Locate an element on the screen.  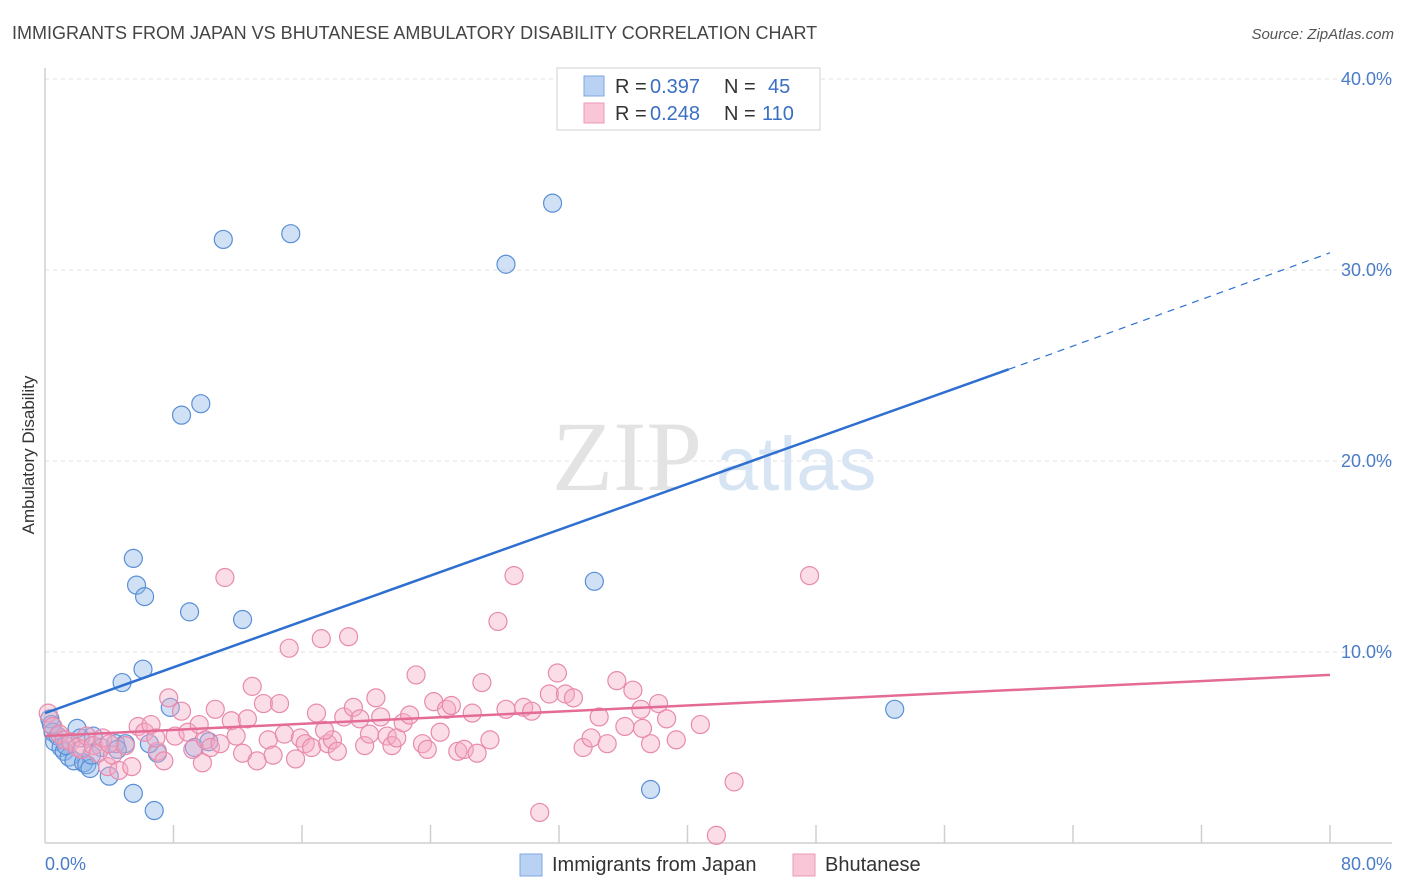
stats-r-value-bhutanese: 0.248 is located at coordinates (675, 114).